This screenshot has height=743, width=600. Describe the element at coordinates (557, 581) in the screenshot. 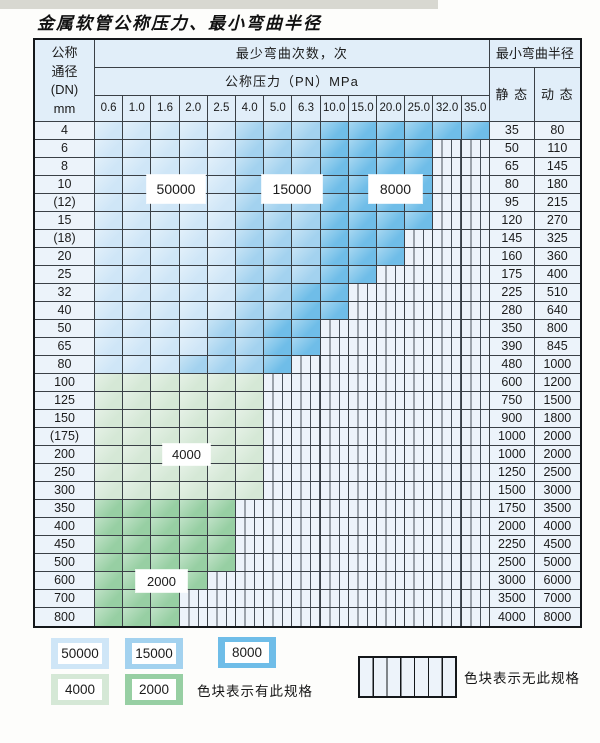

I see `dynamic-value-cell: 6000` at that location.